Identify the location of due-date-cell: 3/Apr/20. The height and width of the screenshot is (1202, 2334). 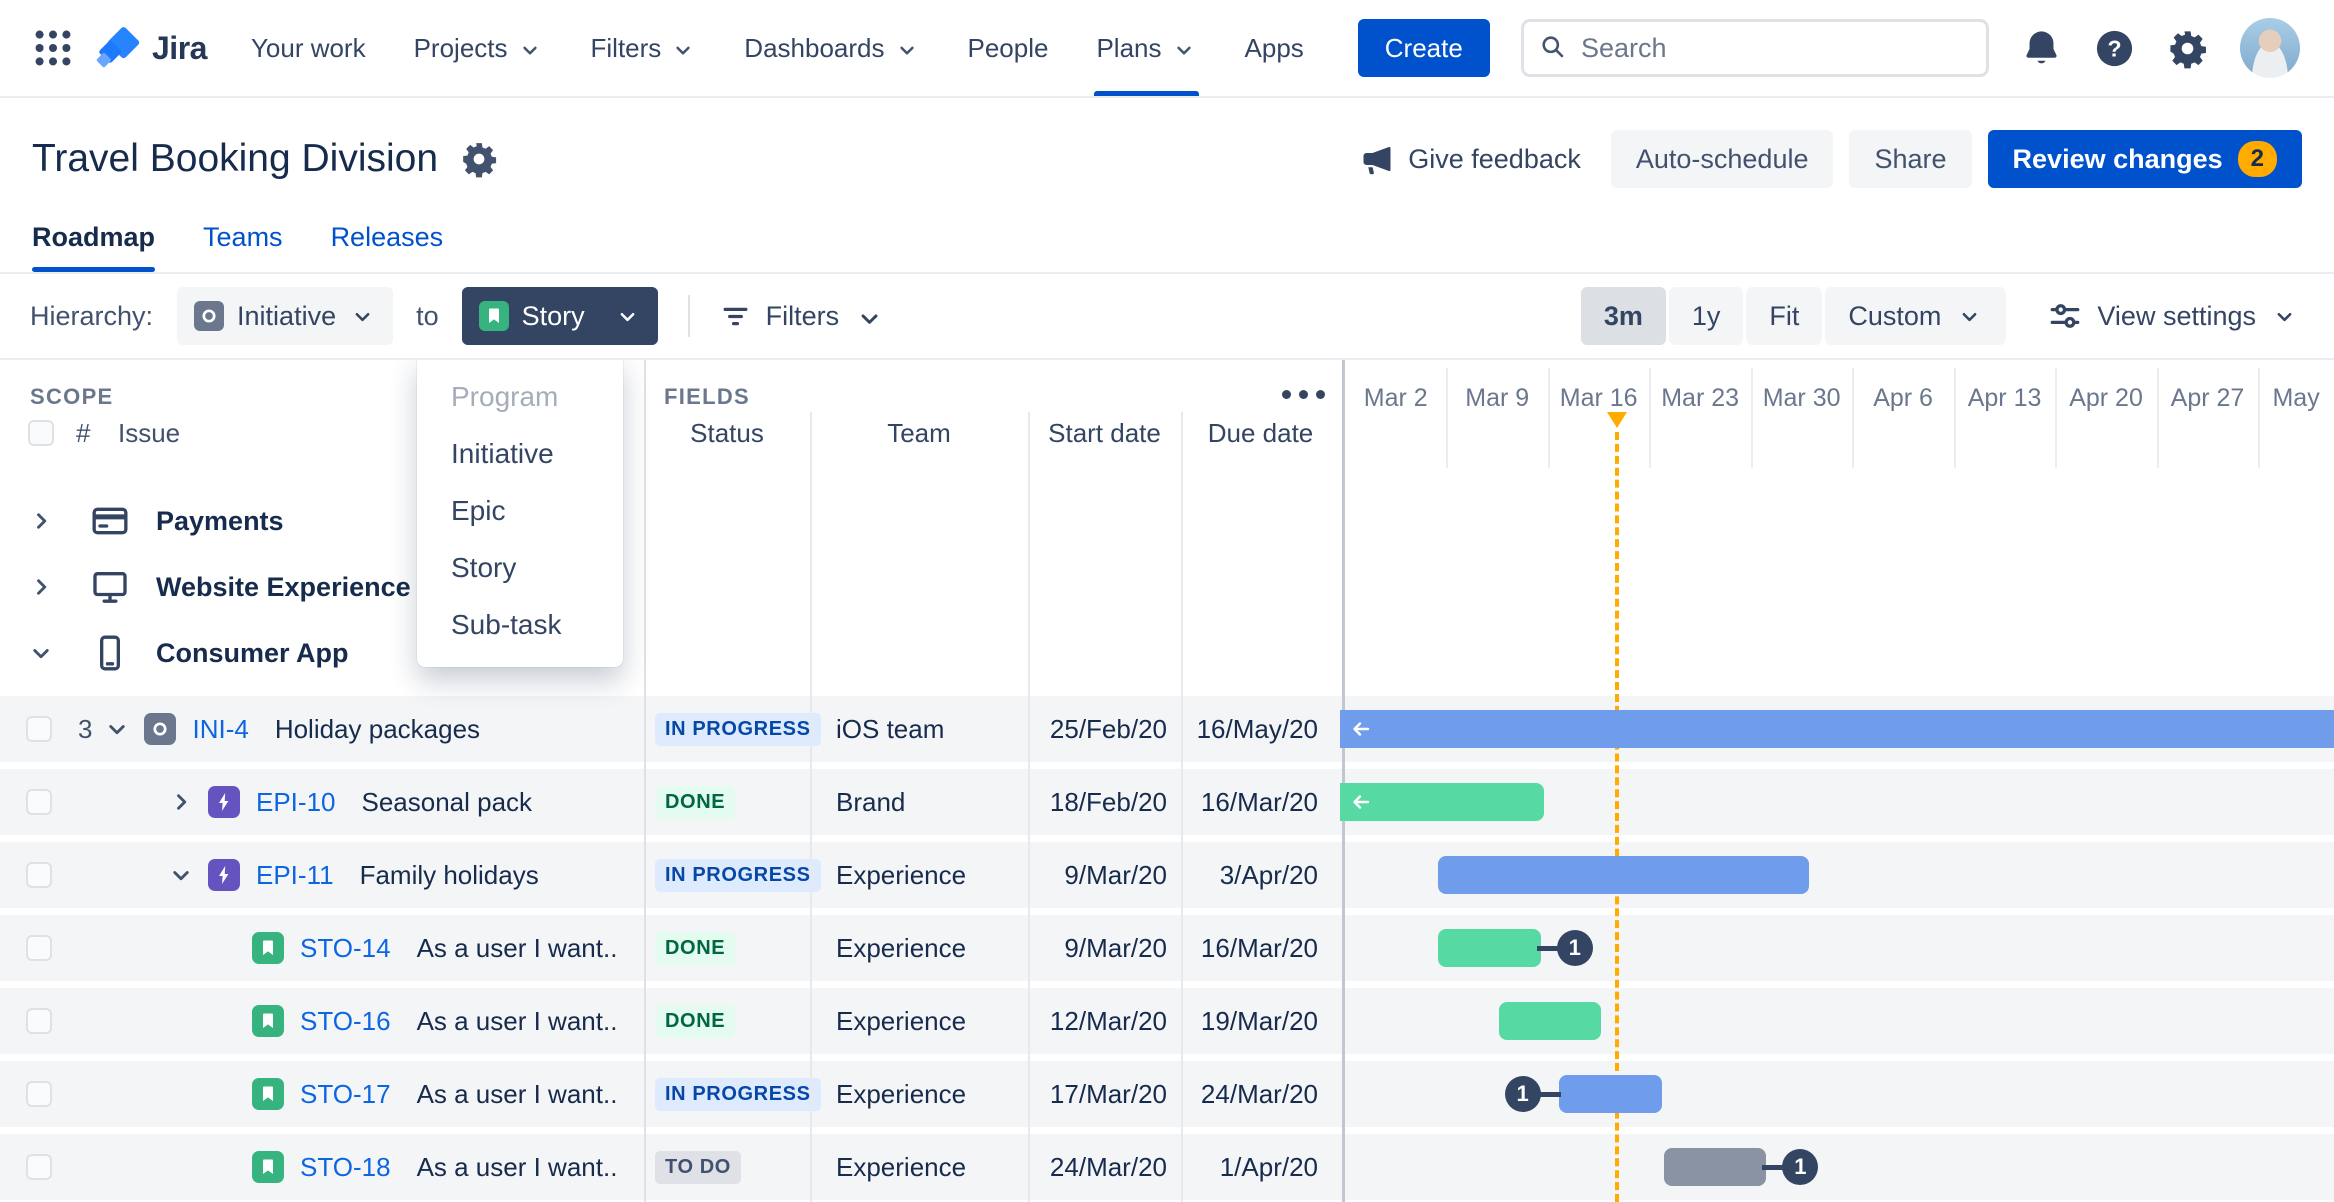
(1268, 874).